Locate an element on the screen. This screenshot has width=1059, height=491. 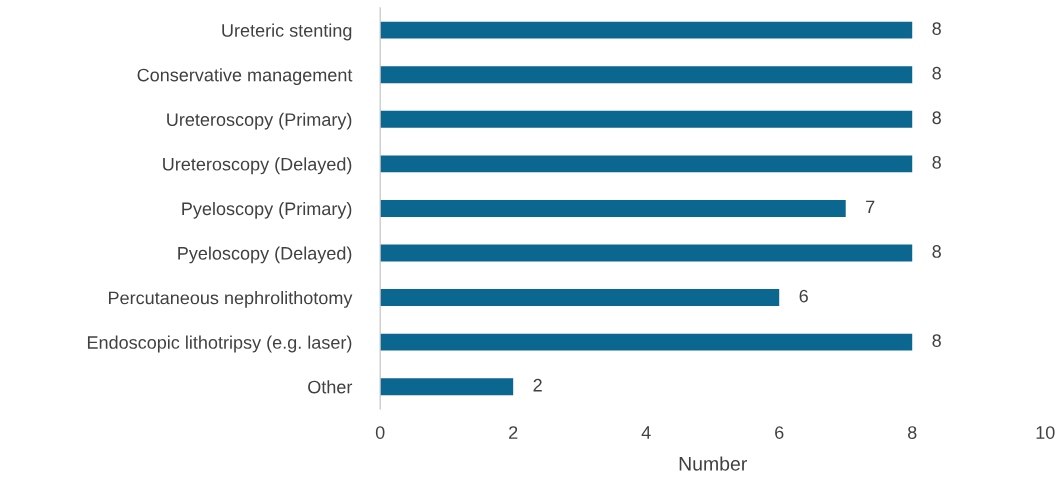
x-tick-label: 8 is located at coordinates (912, 432).